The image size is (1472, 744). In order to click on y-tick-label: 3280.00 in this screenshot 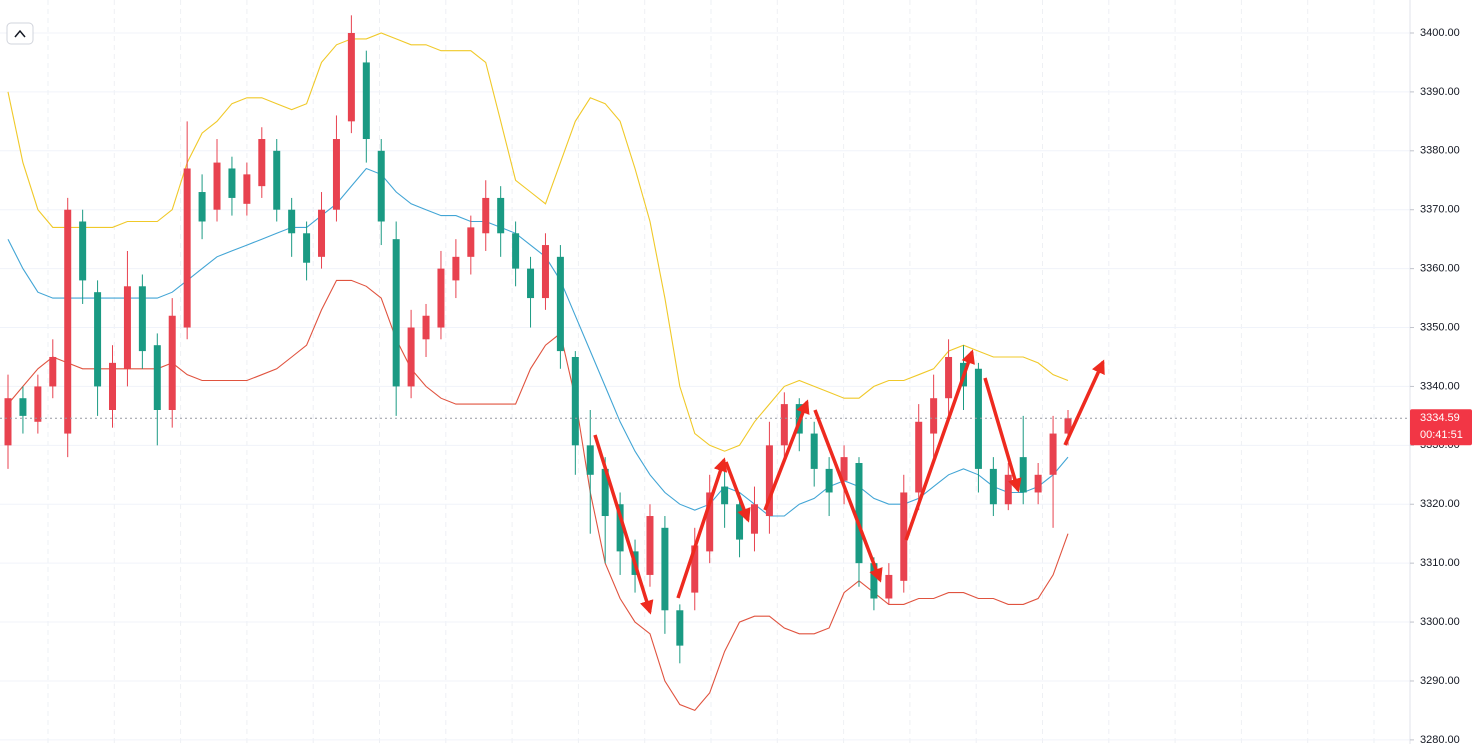, I will do `click(1440, 739)`.